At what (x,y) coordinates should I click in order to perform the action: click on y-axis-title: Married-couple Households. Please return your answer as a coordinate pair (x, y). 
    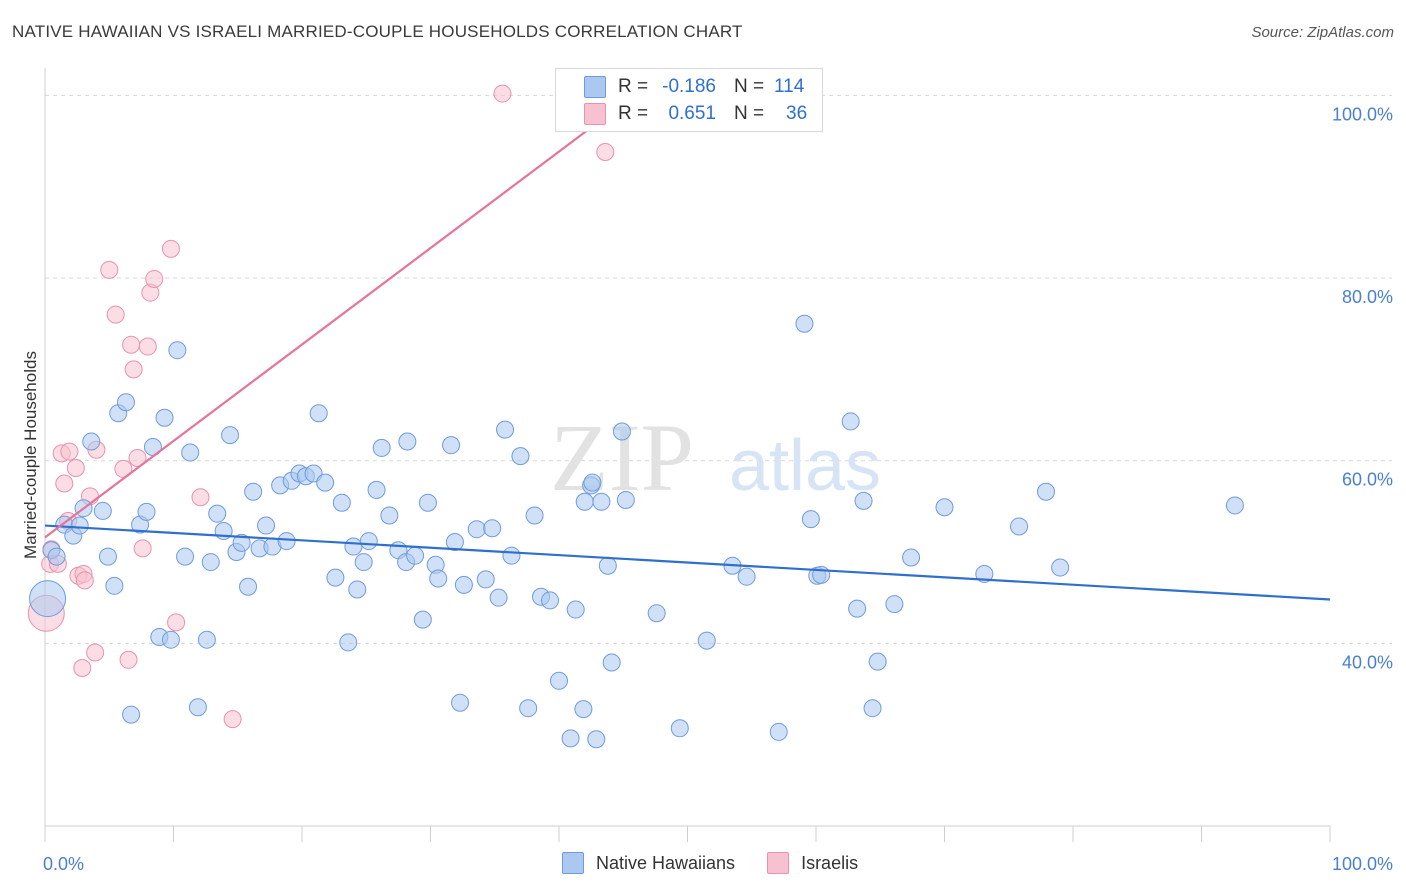
    Looking at the image, I should click on (30, 455).